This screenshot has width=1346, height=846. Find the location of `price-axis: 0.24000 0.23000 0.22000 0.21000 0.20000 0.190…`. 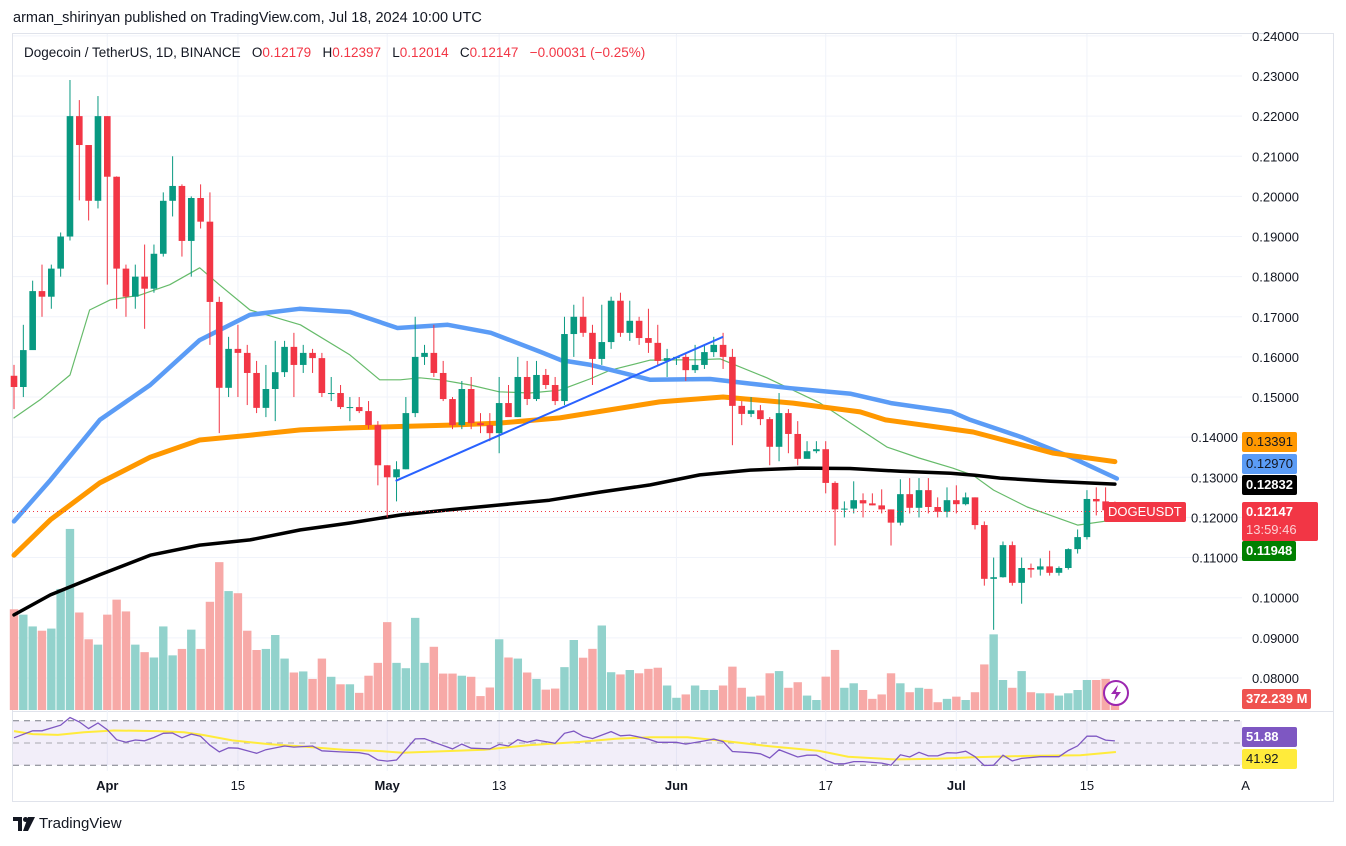

price-axis: 0.24000 0.23000 0.22000 0.21000 0.20000 0.190… is located at coordinates (1245, 357).